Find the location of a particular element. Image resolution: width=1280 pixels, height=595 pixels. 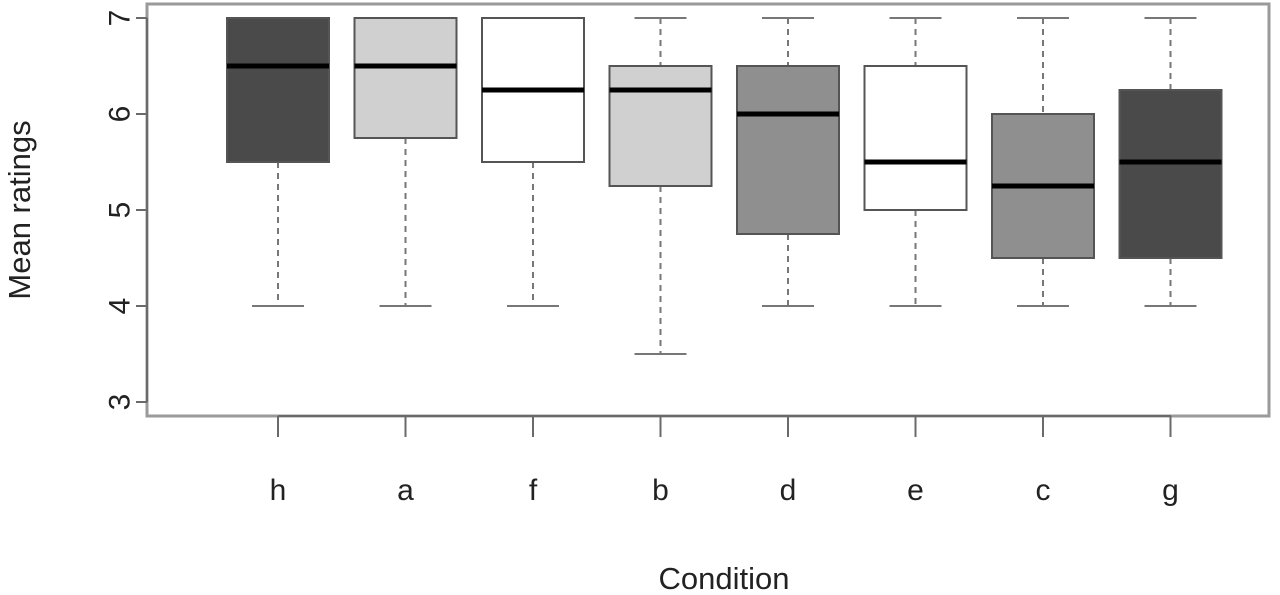

box-h is located at coordinates (278, 162).